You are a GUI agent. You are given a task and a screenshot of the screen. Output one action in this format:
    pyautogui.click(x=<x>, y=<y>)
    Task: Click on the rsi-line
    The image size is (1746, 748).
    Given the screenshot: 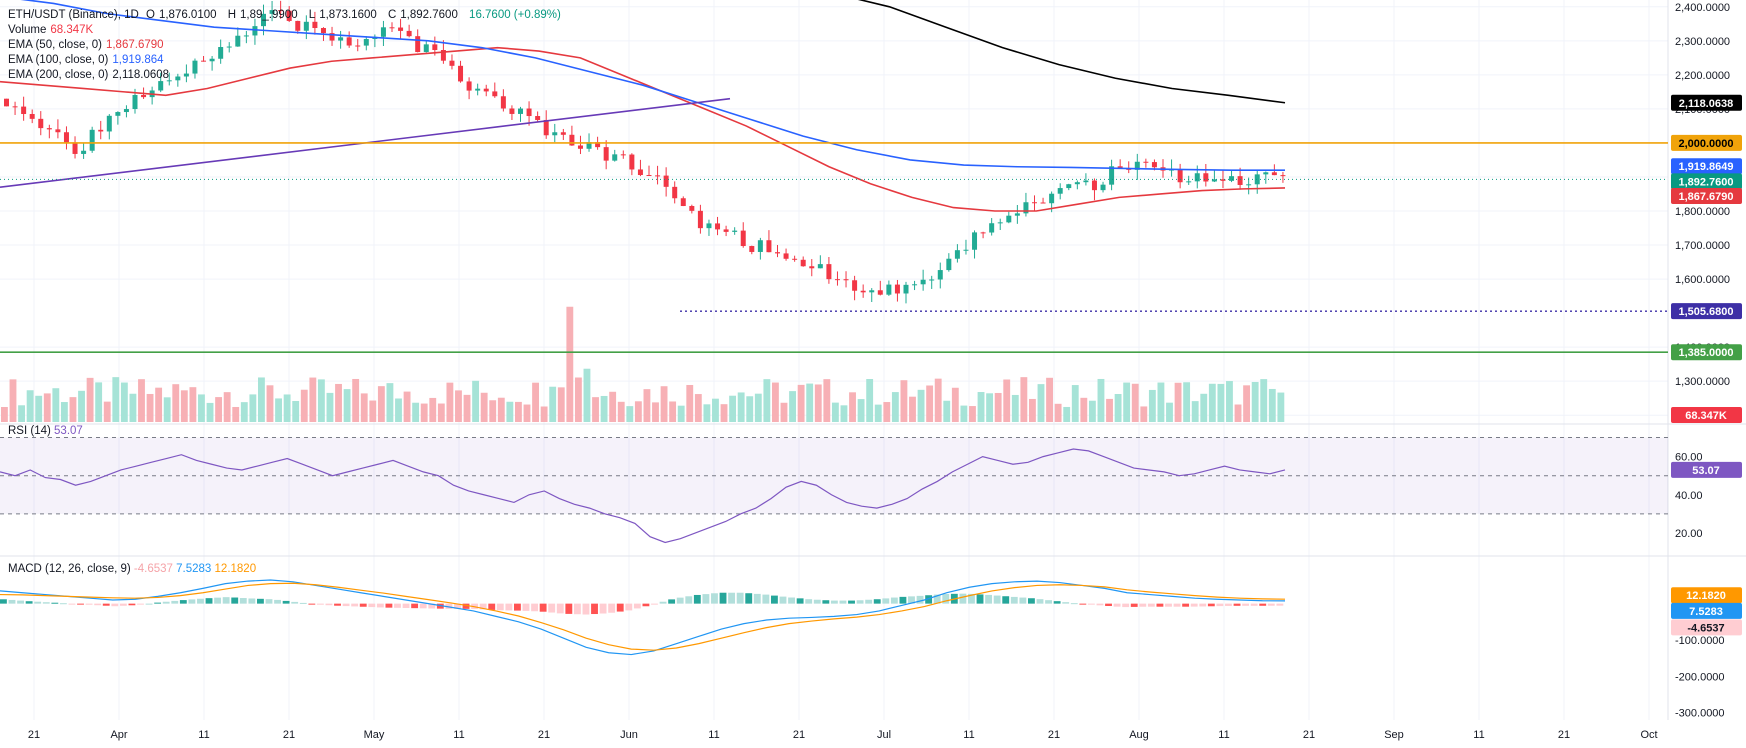 What is the action you would take?
    pyautogui.click(x=643, y=496)
    